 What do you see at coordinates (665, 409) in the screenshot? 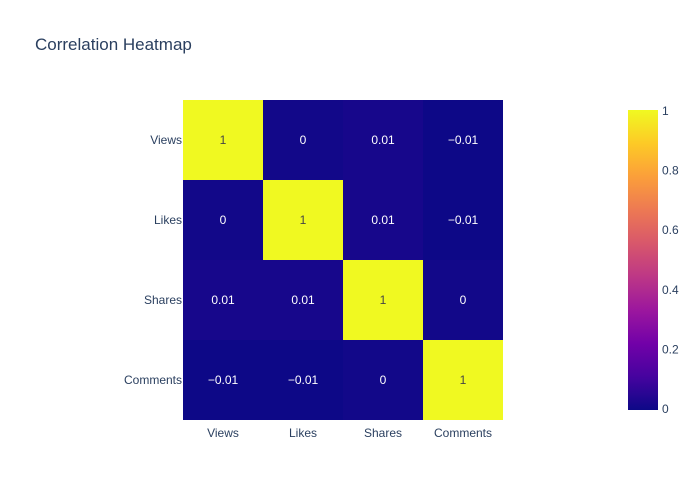
I see `colorbar-tick-label: 0` at bounding box center [665, 409].